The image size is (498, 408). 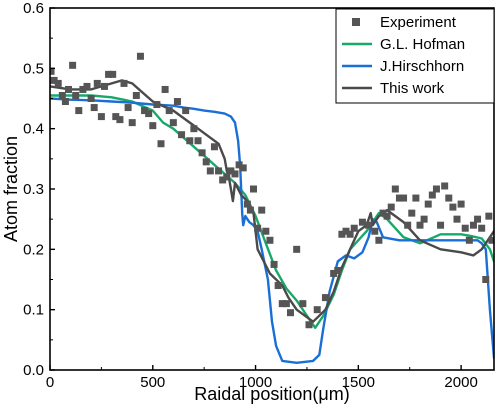 I want to click on y-tick-label: 0.5, so click(x=33, y=68).